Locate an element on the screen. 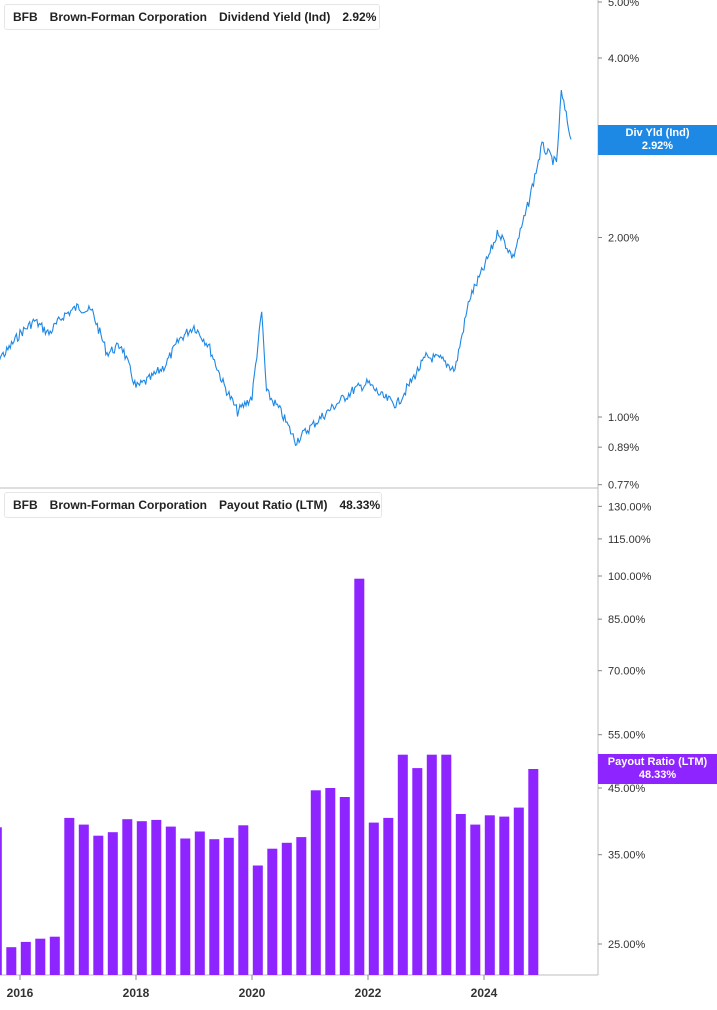  bottom-y-tick-label: 115.00% is located at coordinates (629, 540).